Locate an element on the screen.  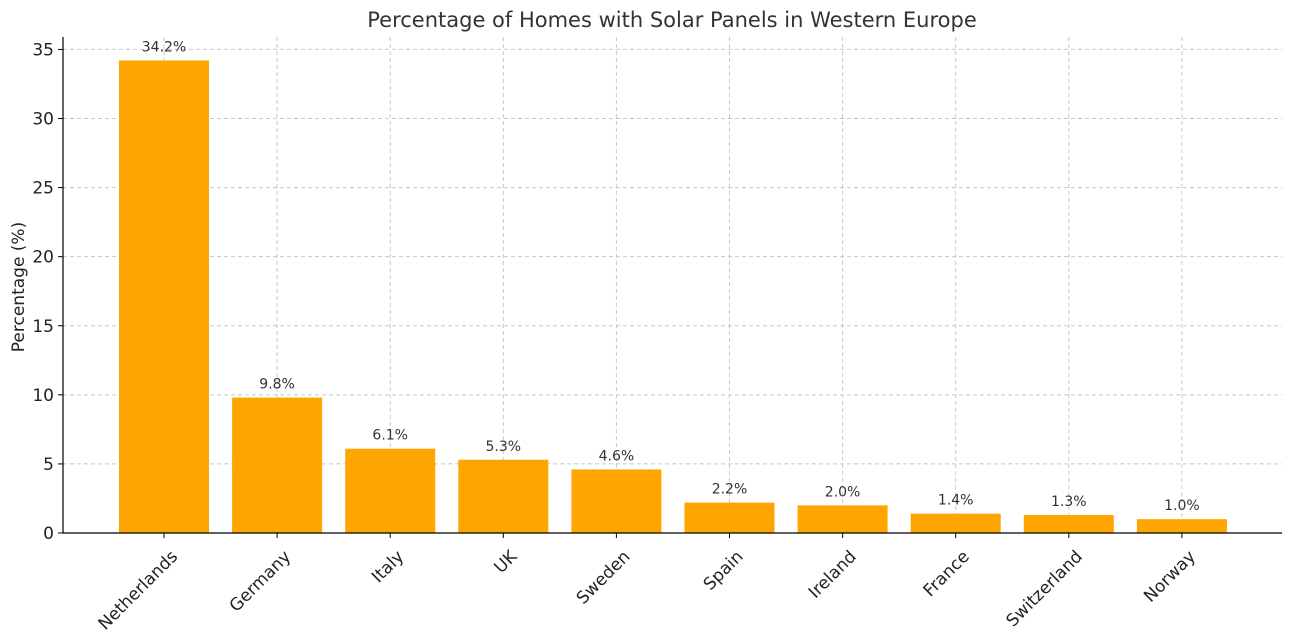
data-label: 34.2% is located at coordinates (164, 47).